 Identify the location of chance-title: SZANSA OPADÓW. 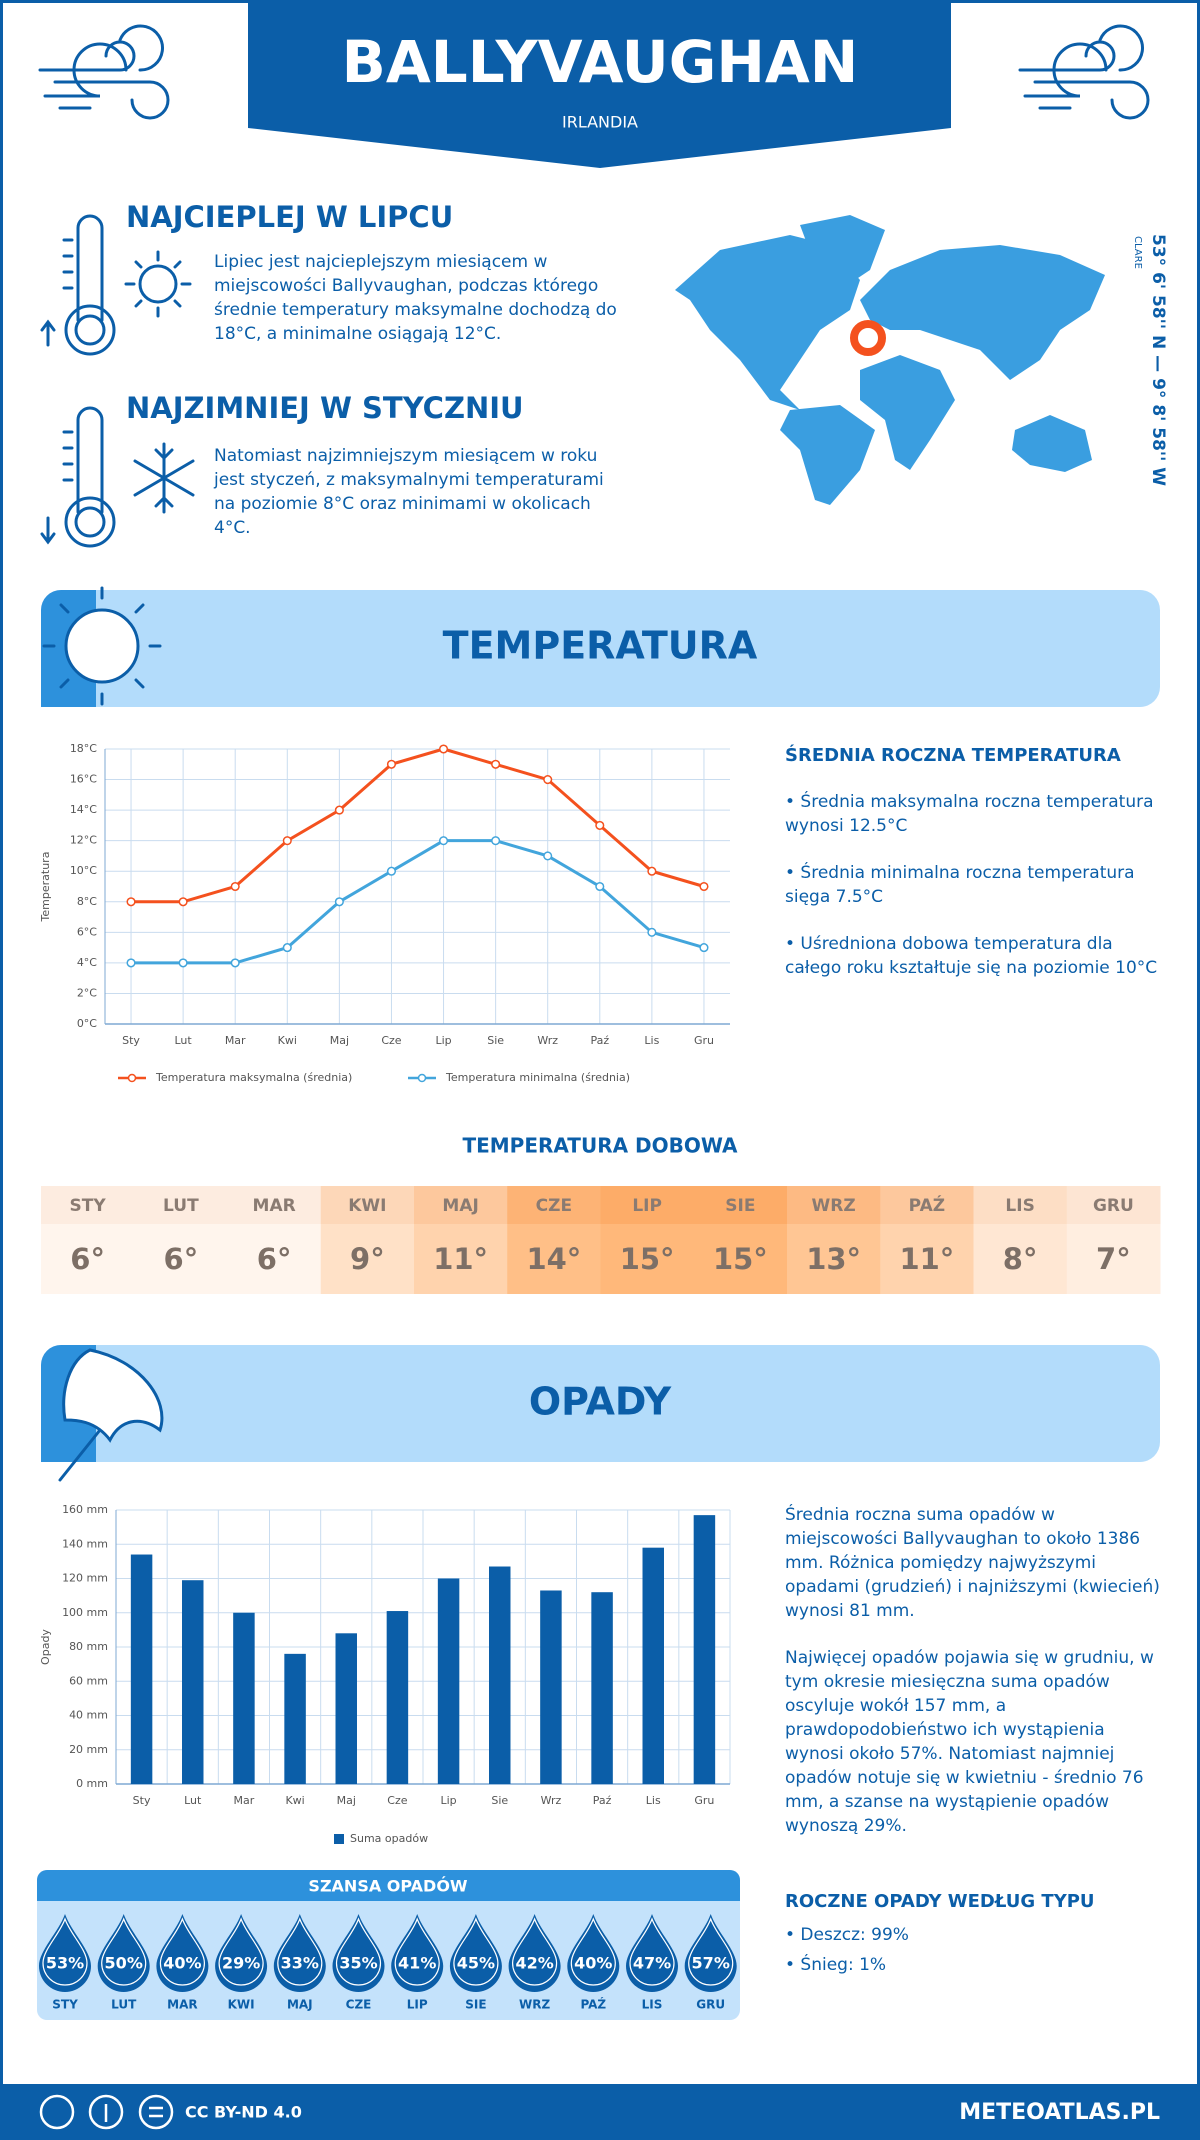
(388, 1886).